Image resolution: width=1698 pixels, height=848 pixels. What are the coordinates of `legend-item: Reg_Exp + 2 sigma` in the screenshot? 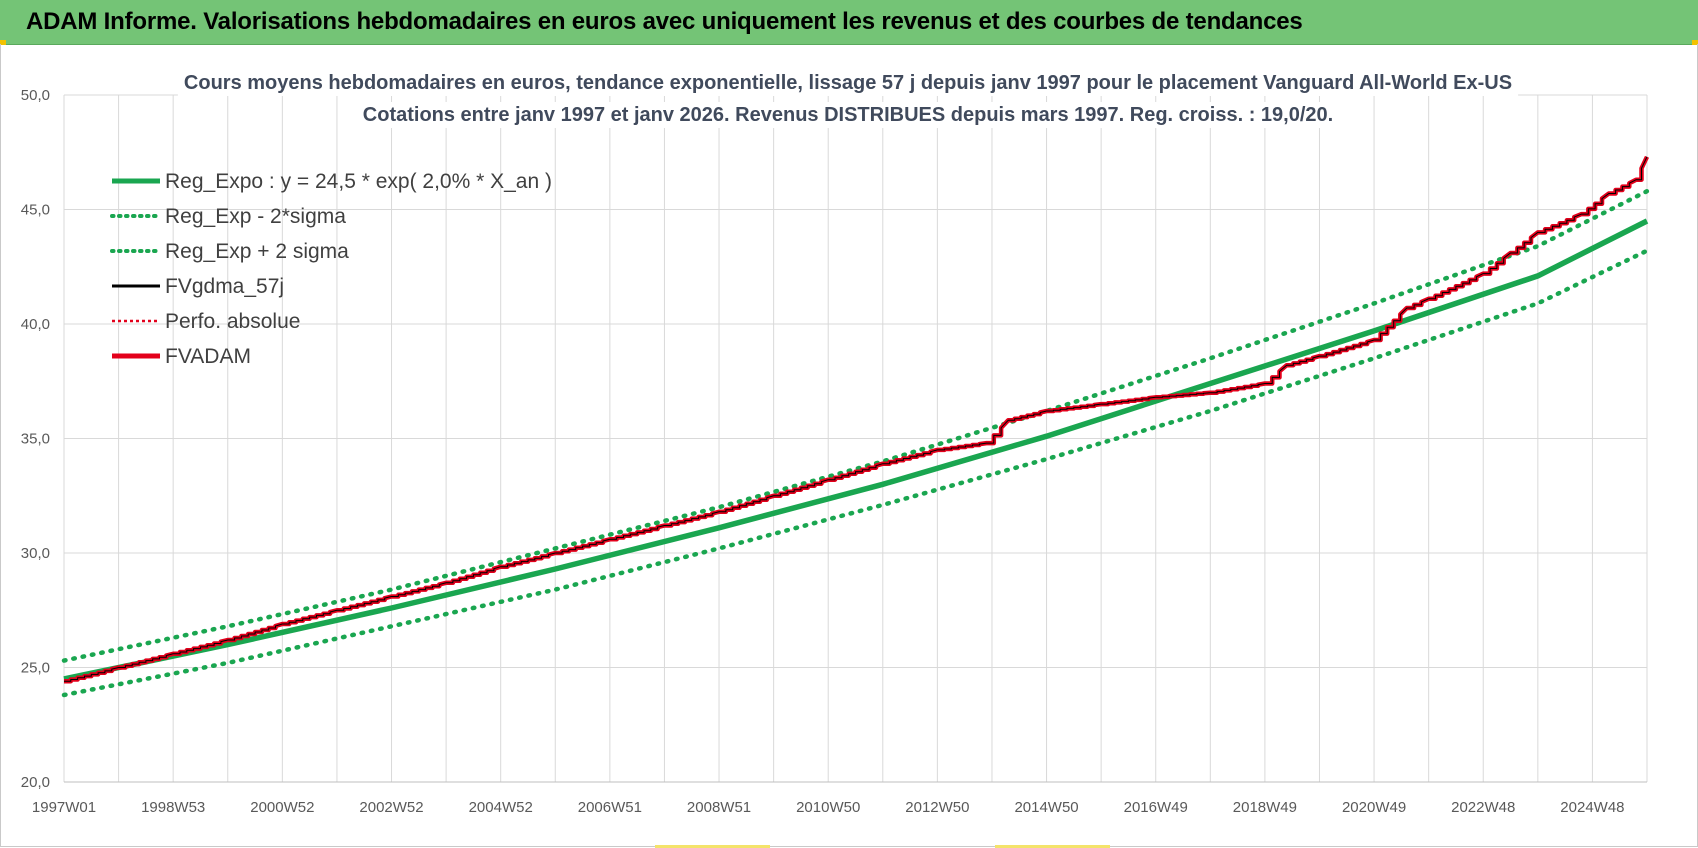 It's located at (229, 251).